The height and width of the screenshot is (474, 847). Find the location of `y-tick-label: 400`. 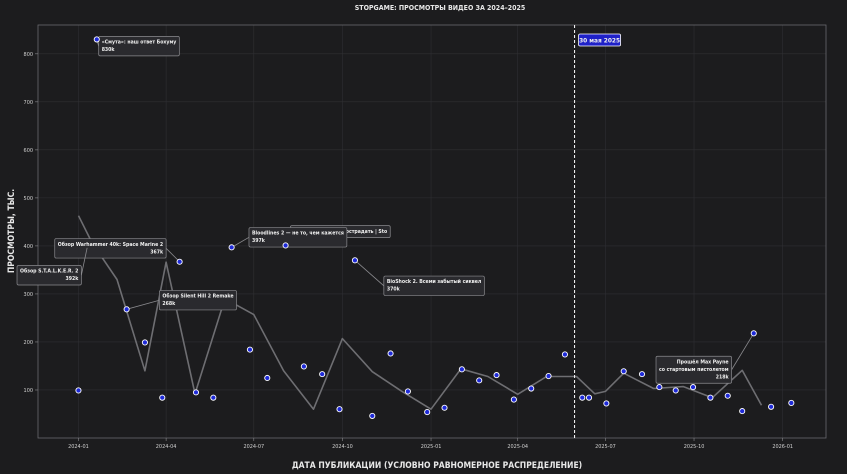

y-tick-label: 400 is located at coordinates (28, 247).